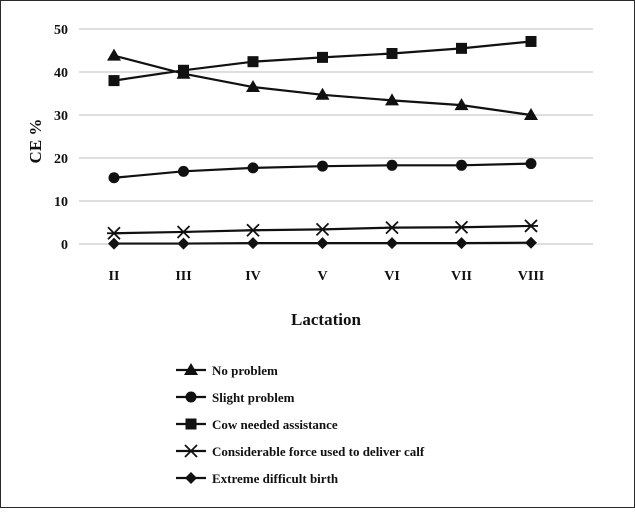 The image size is (635, 512). I want to click on x-tick-label: VI, so click(392, 276).